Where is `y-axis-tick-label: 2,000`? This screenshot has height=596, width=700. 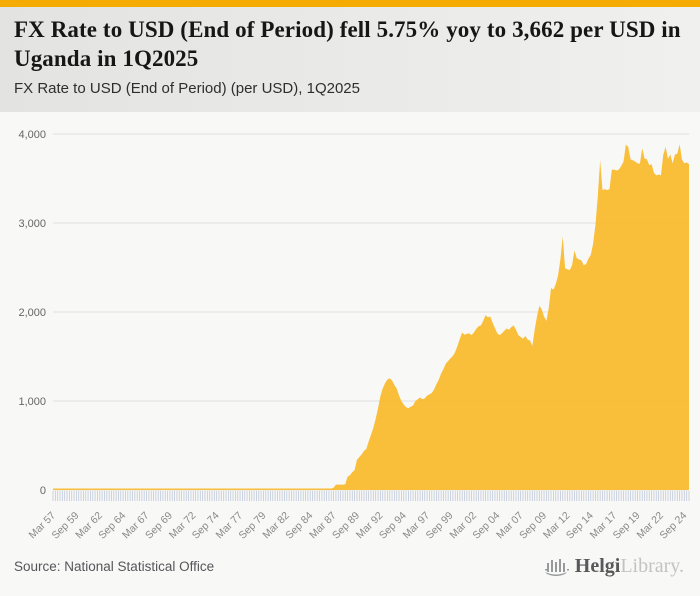
y-axis-tick-label: 2,000 is located at coordinates (32, 313).